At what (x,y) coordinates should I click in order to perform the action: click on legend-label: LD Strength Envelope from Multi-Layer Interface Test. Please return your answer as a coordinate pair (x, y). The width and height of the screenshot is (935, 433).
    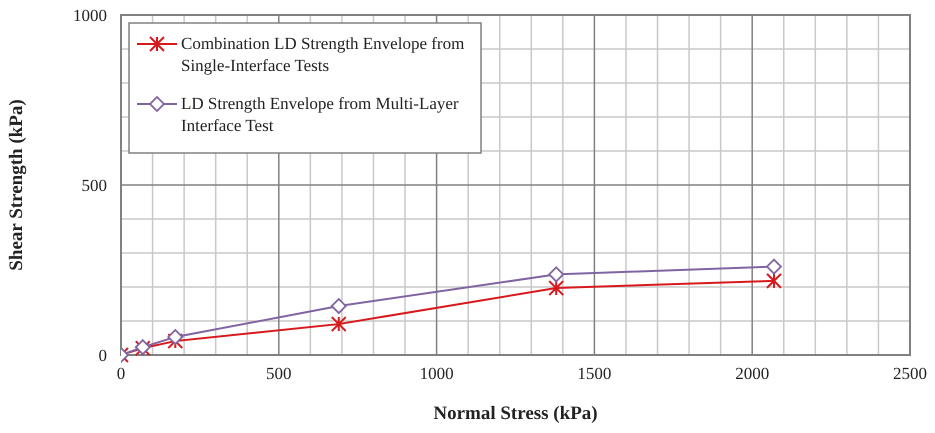
    Looking at the image, I should click on (320, 114).